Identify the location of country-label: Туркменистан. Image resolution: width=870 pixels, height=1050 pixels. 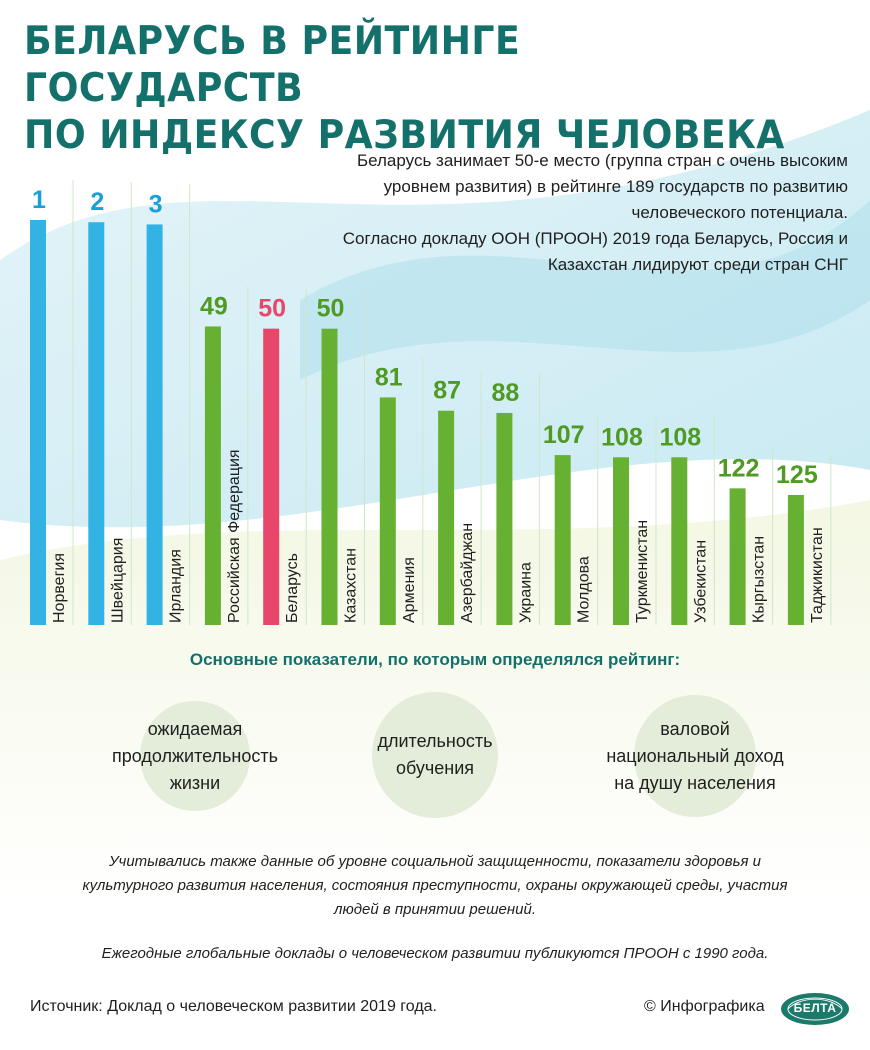
(642, 571).